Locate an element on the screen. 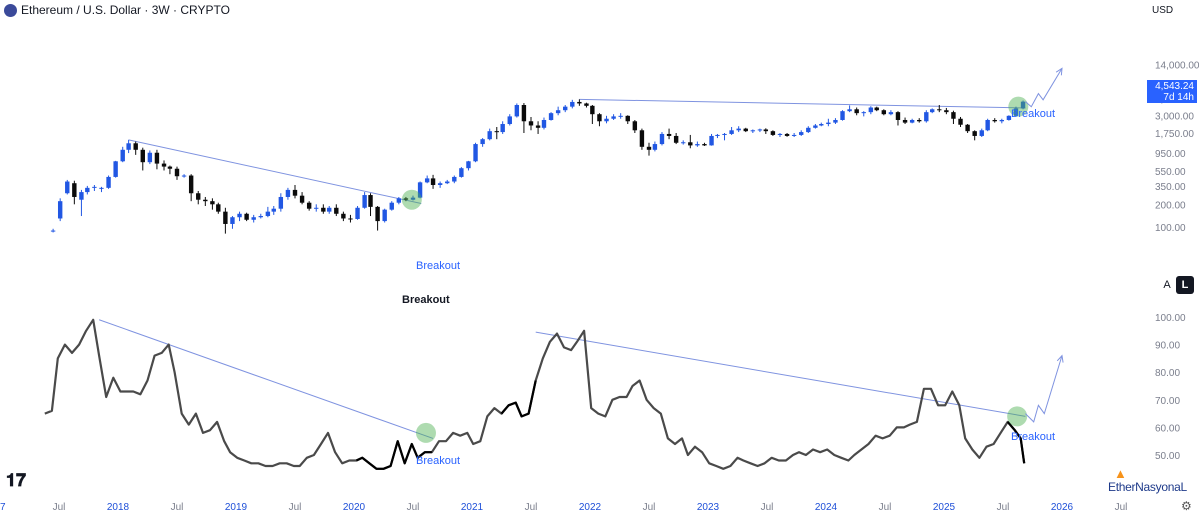  price-tick-label: 350.00 is located at coordinates (1170, 187).